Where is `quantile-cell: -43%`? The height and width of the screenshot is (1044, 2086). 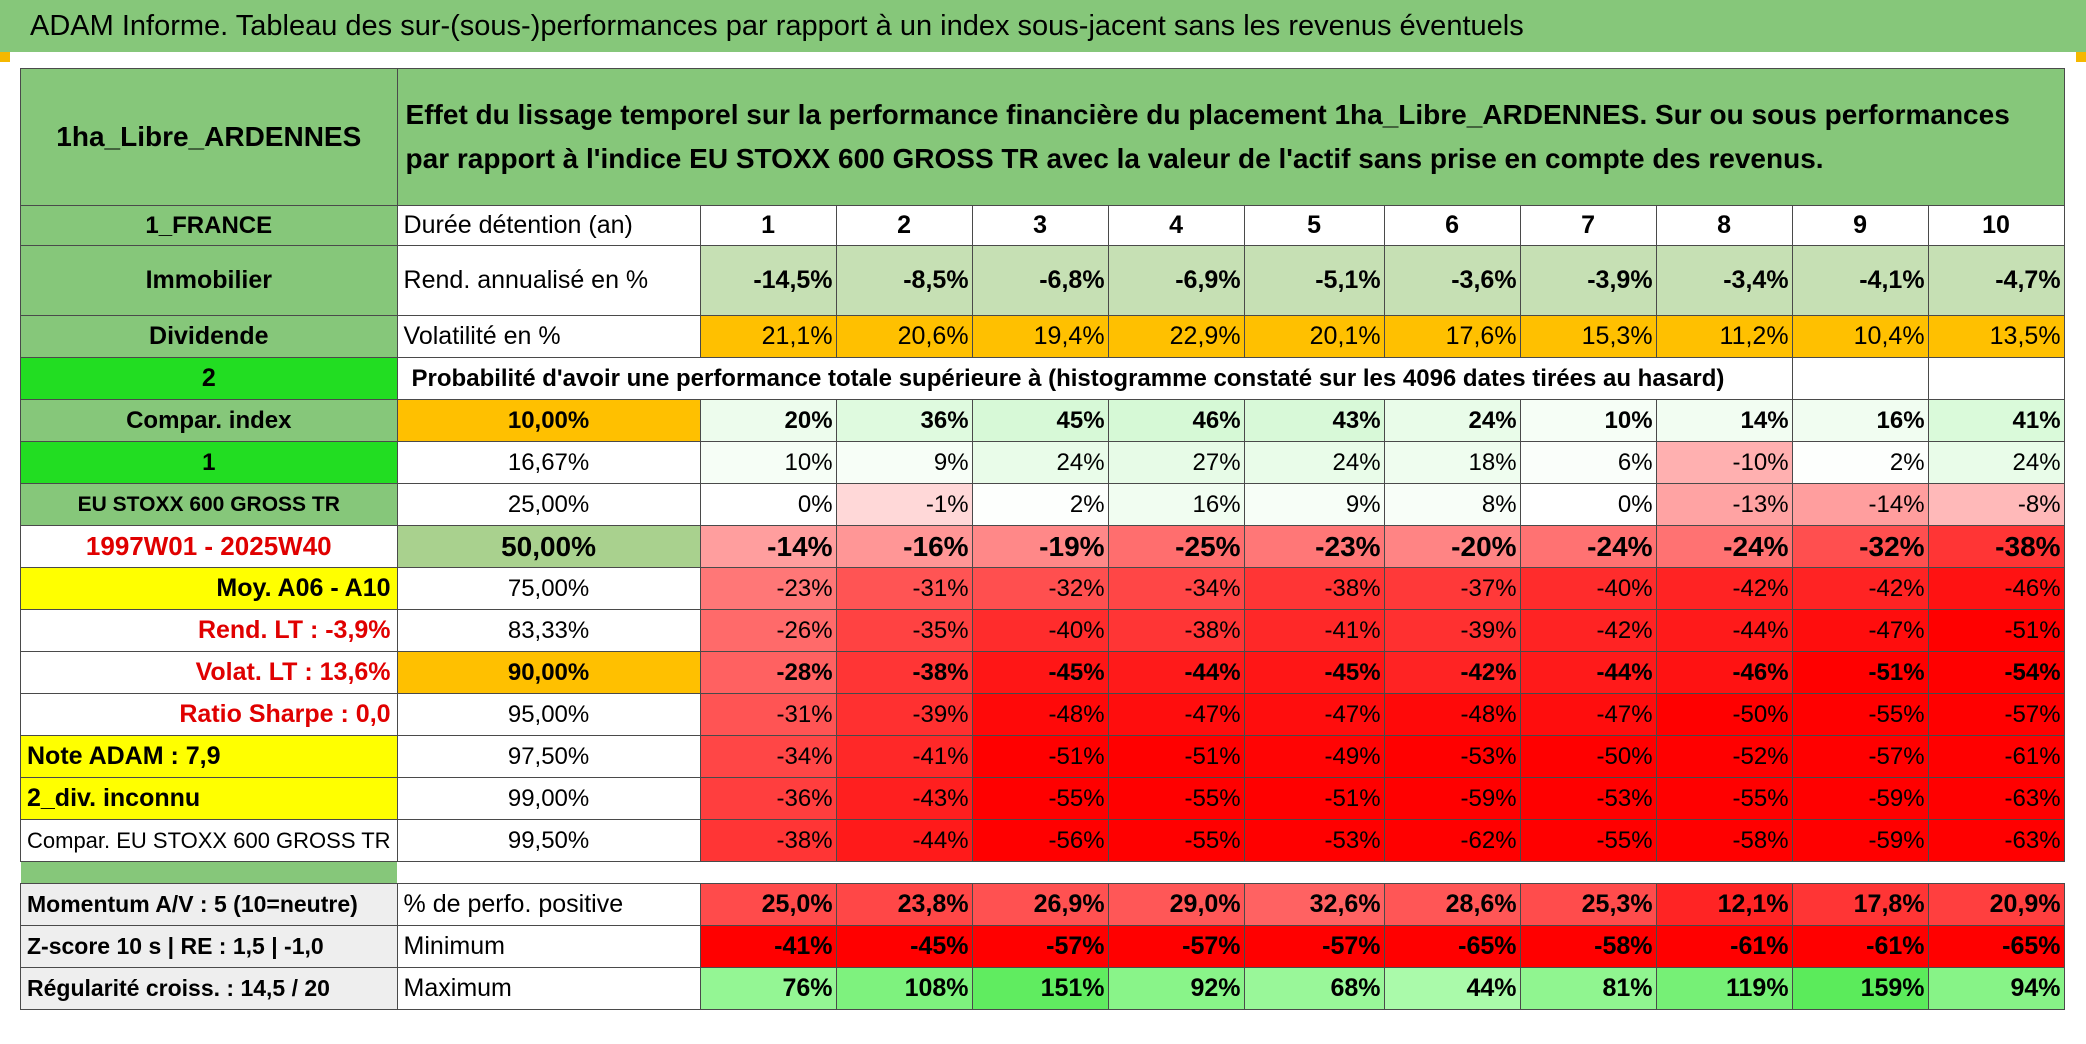 quantile-cell: -43% is located at coordinates (904, 798).